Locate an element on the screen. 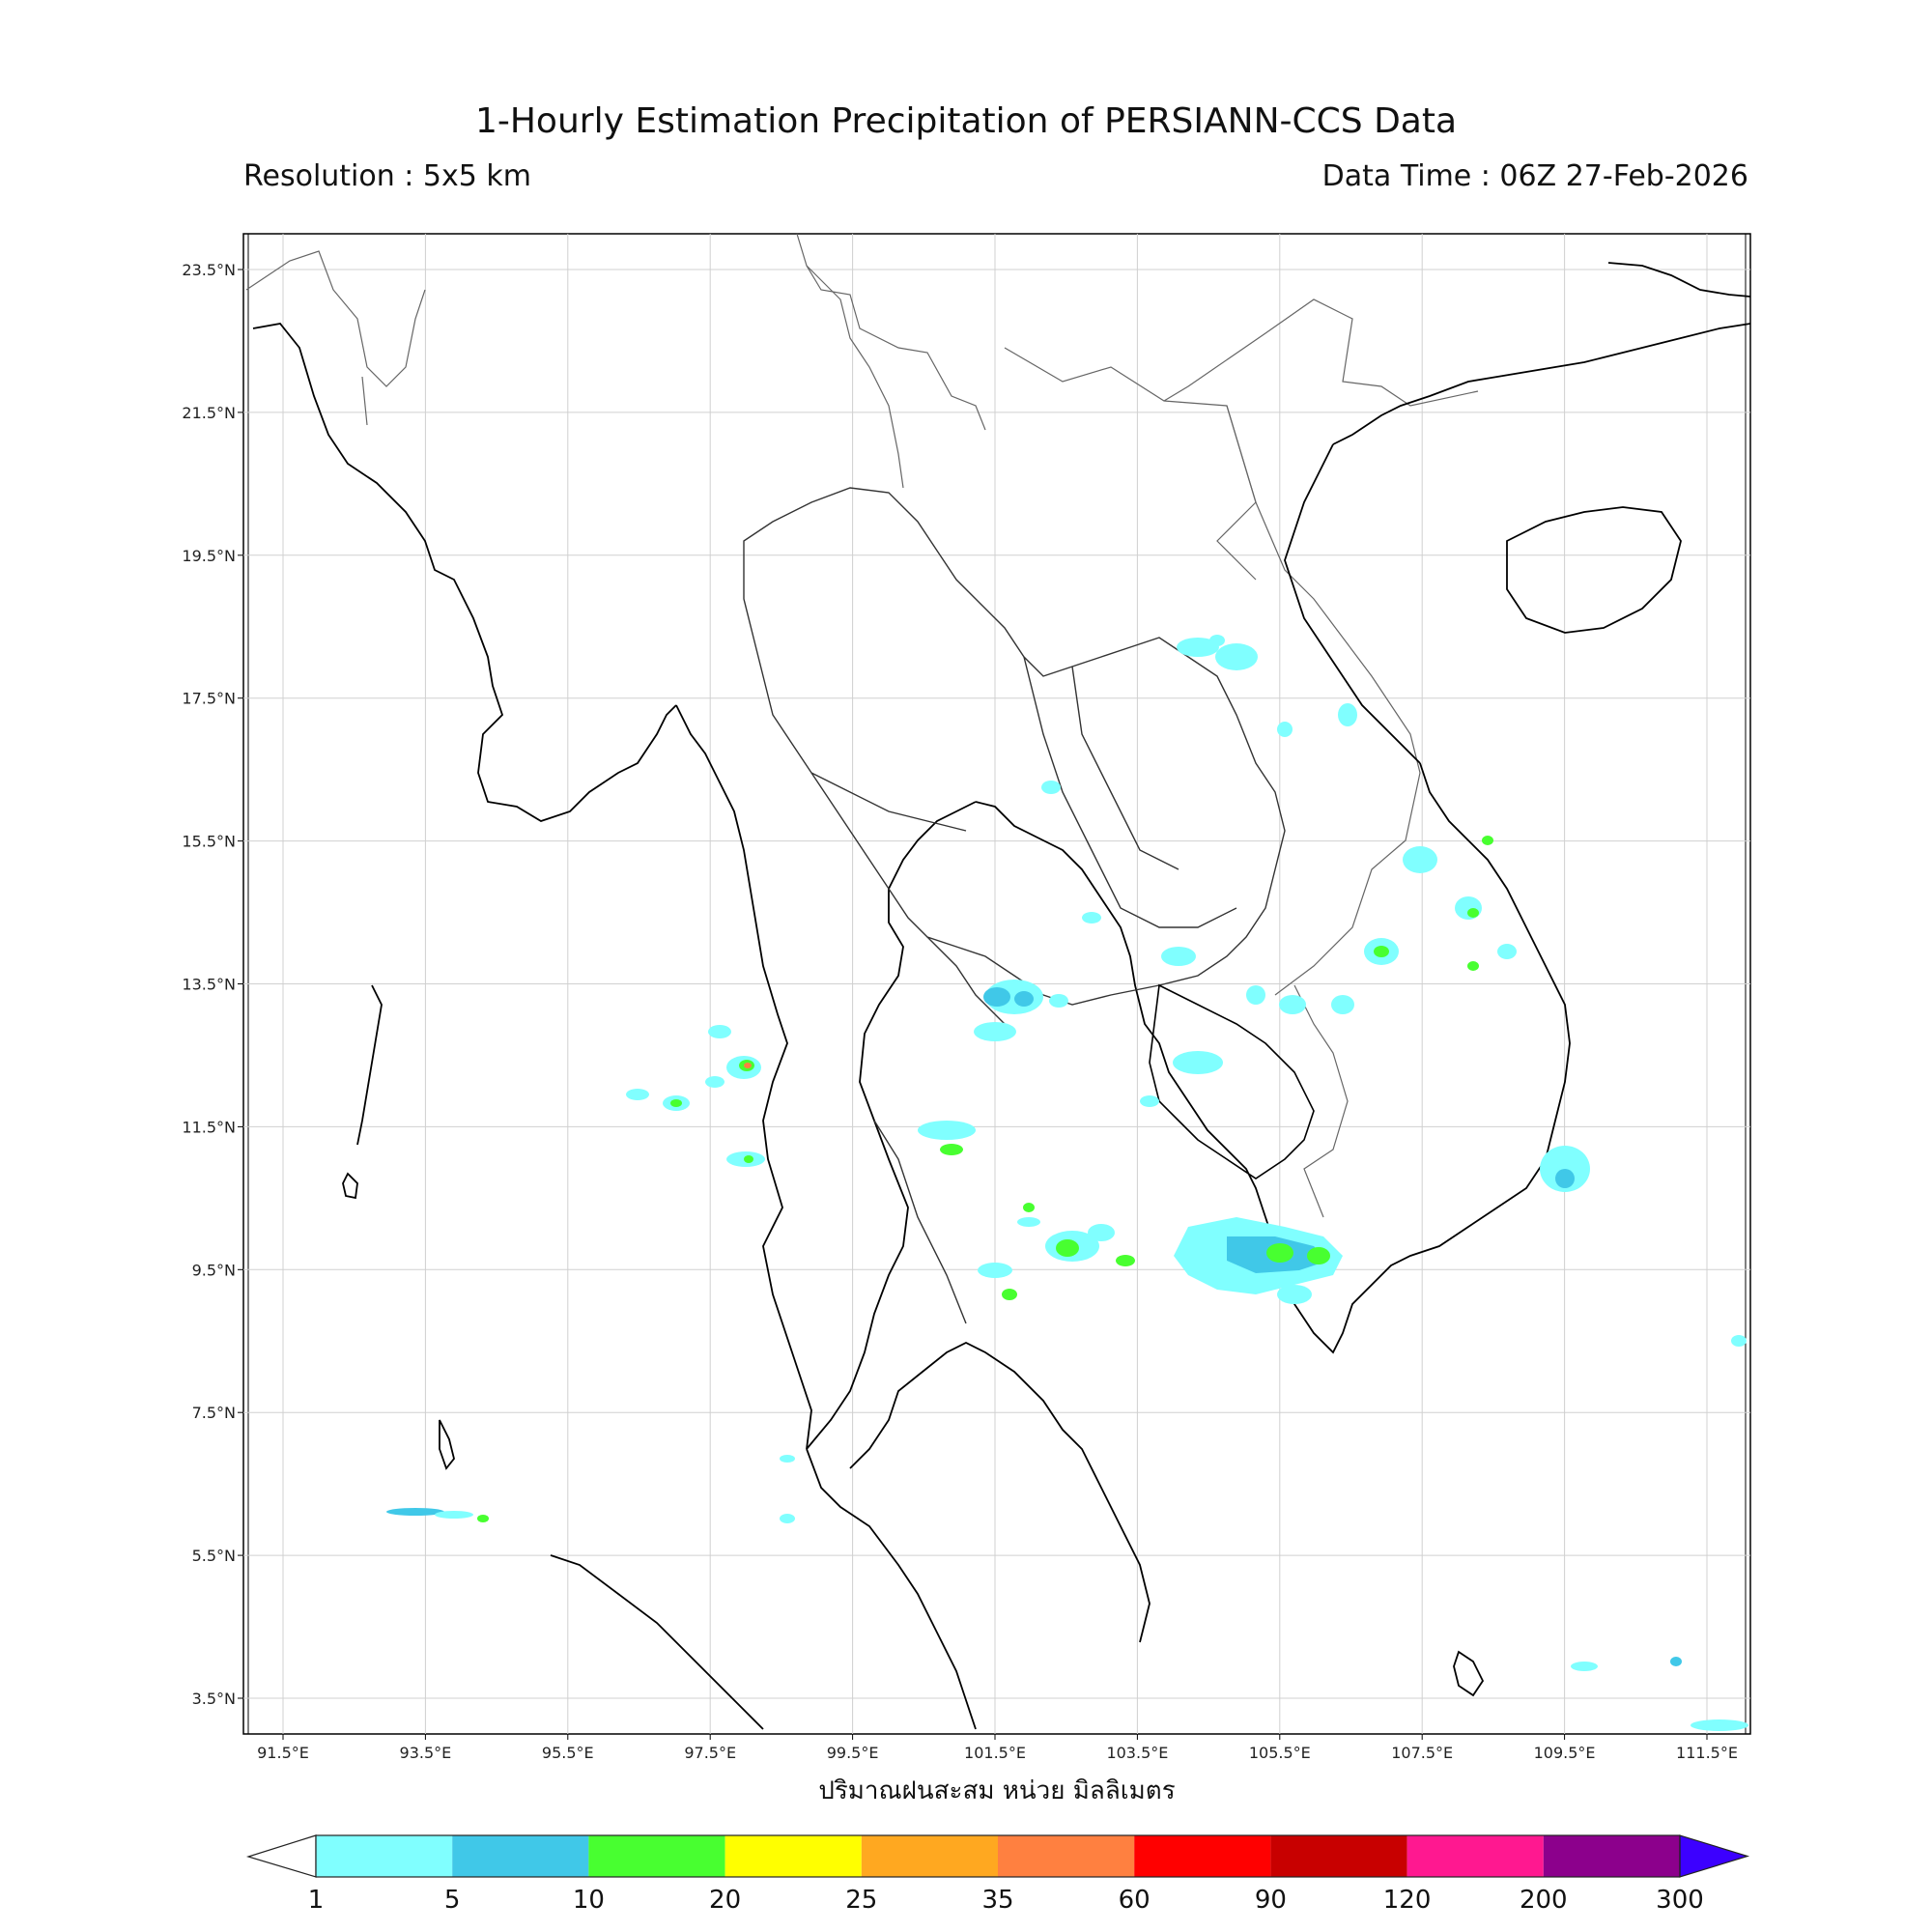  border-myanmar-china is located at coordinates (891, 332).